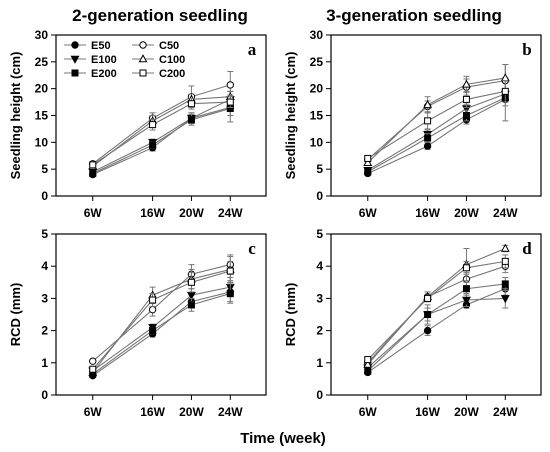 This screenshot has height=452, width=550. What do you see at coordinates (252, 49) in the screenshot?
I see `panel-label: a` at bounding box center [252, 49].